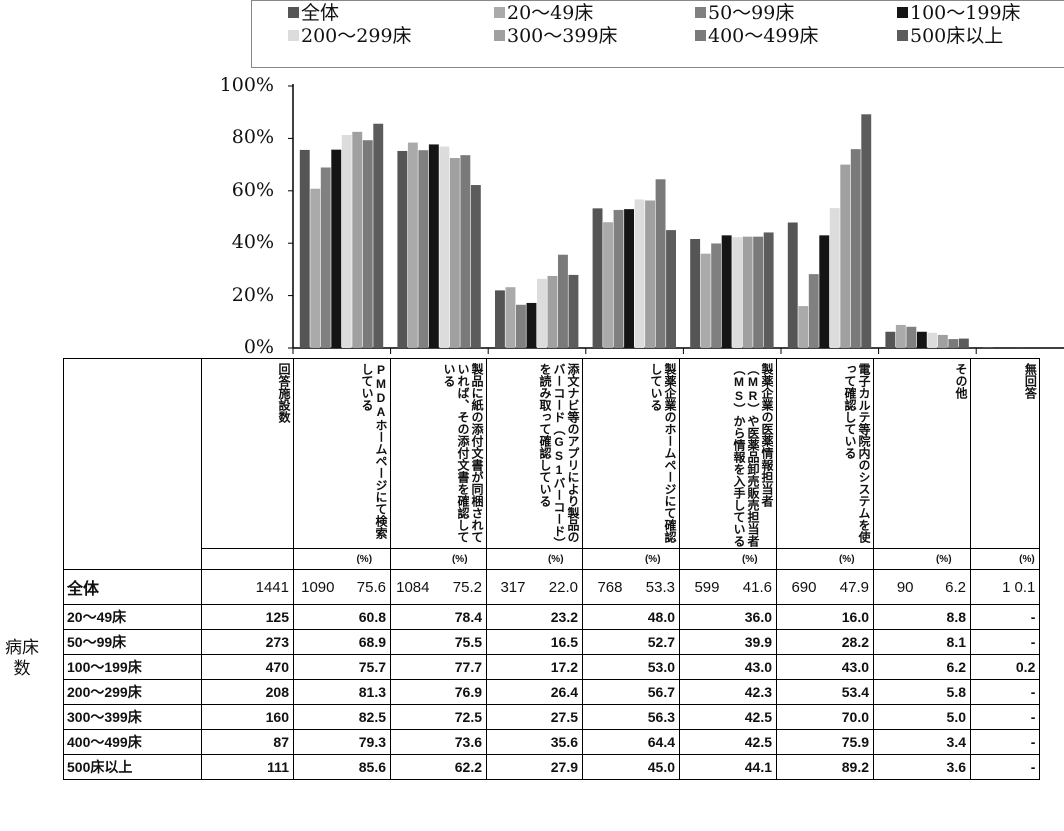 This screenshot has width=1064, height=831. Describe the element at coordinates (364, 767) in the screenshot. I see `percent-cell: 85.6` at that location.